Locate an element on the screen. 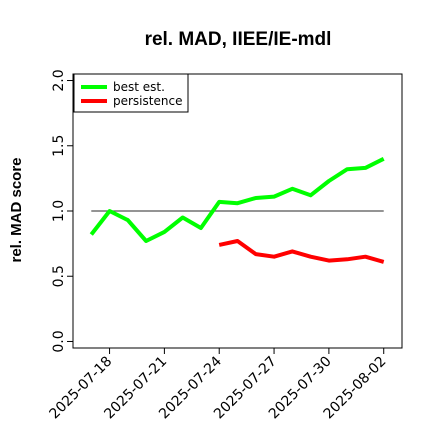  series-line-best-est is located at coordinates (237, 200).